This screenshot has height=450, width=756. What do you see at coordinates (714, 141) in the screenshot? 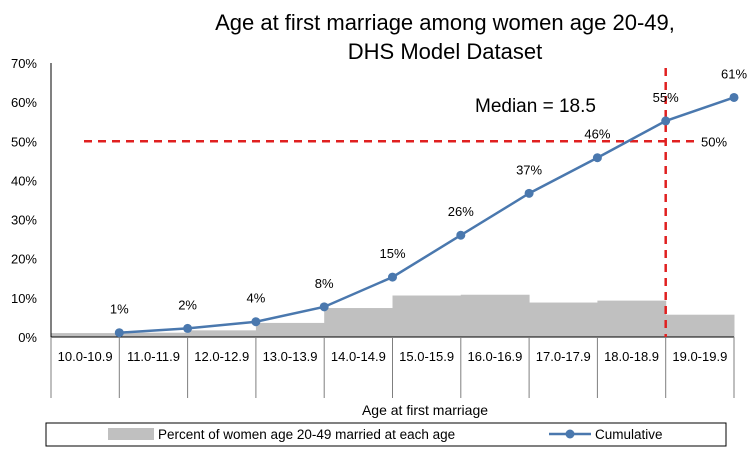
I see `reference-label-50pct: 50%` at bounding box center [714, 141].